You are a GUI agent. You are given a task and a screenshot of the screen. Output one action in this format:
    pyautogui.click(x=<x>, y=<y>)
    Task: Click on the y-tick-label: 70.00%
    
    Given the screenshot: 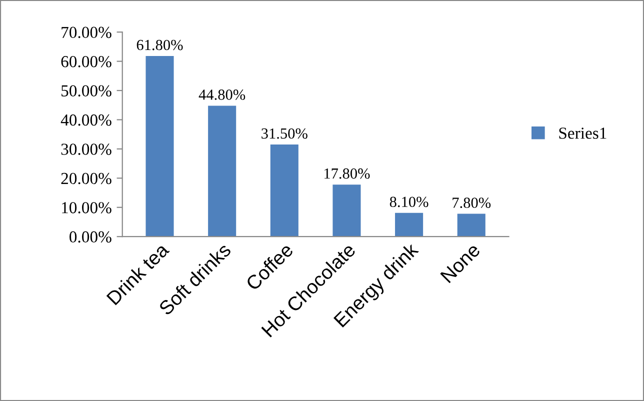 What is the action you would take?
    pyautogui.click(x=87, y=32)
    